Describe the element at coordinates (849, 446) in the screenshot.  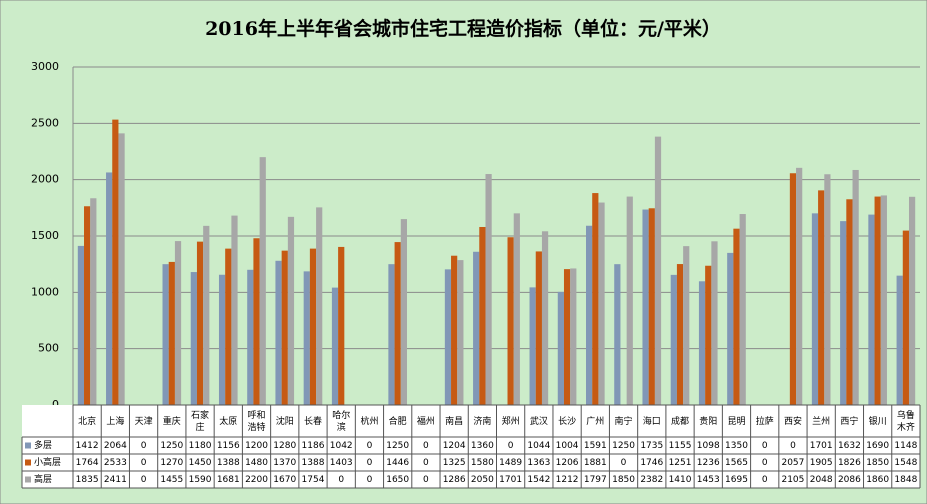
I see `table-value: 1632` at that location.